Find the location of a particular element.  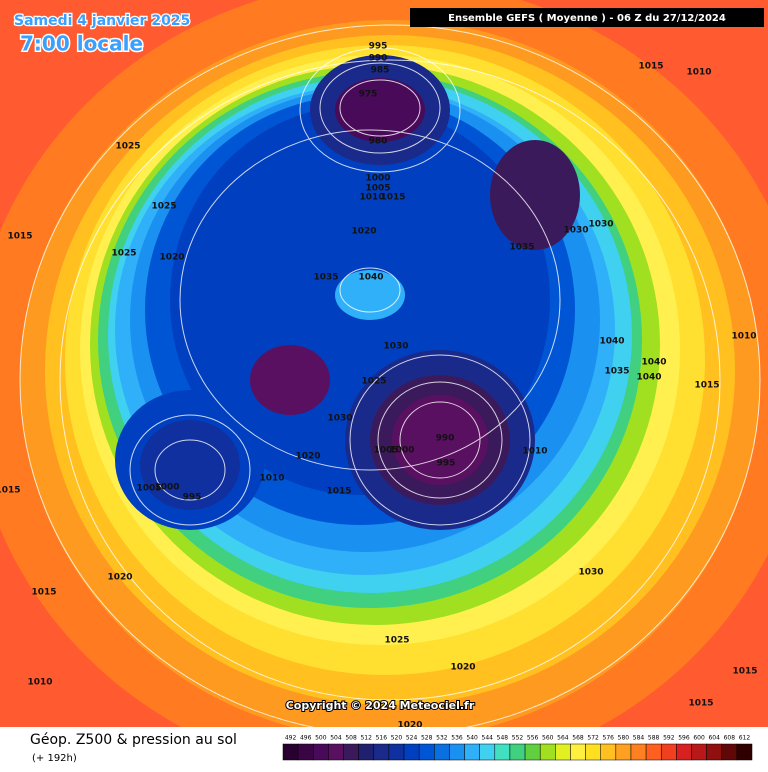

scale-label: 572 is located at coordinates (593, 738).